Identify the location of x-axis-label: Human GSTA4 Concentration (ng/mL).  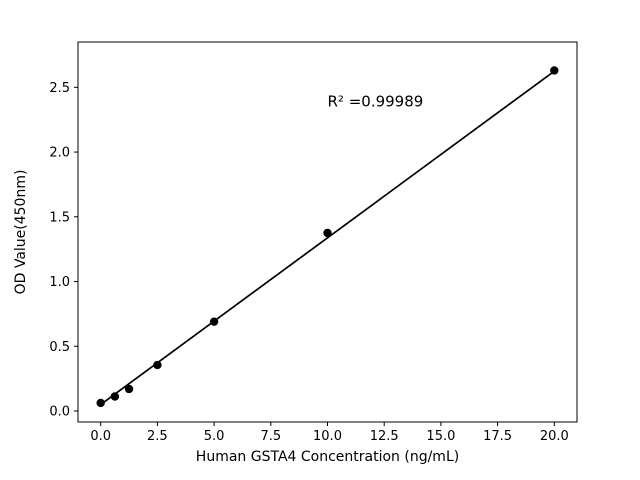
(327, 457).